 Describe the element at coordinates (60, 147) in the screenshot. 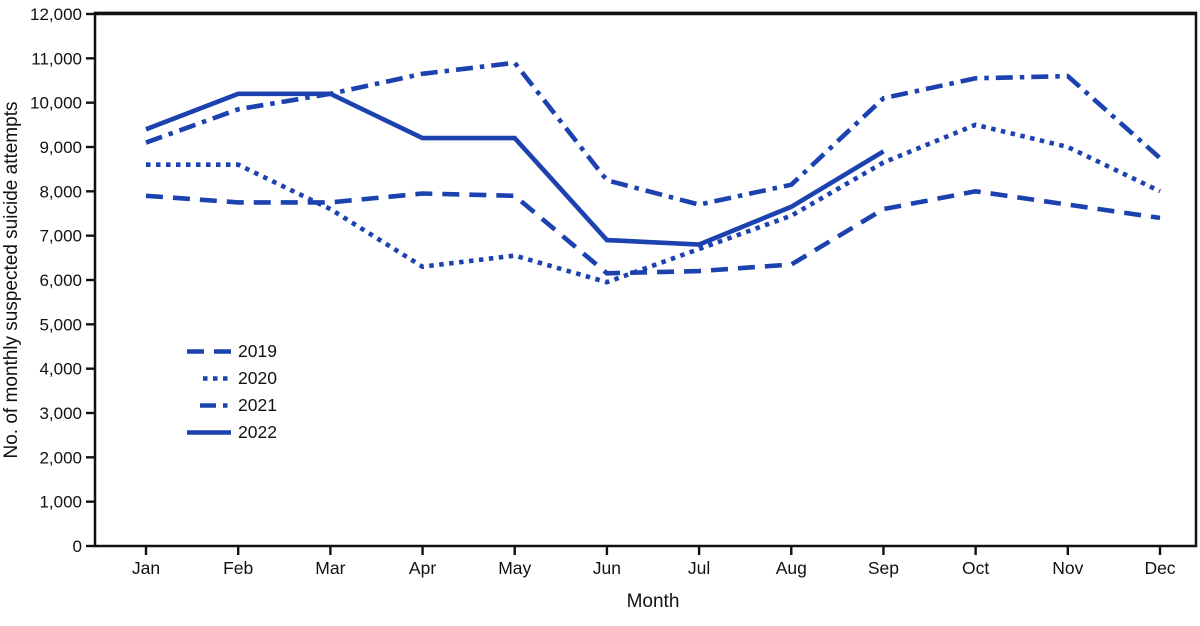

I see `y-tick-label: 9,000` at that location.